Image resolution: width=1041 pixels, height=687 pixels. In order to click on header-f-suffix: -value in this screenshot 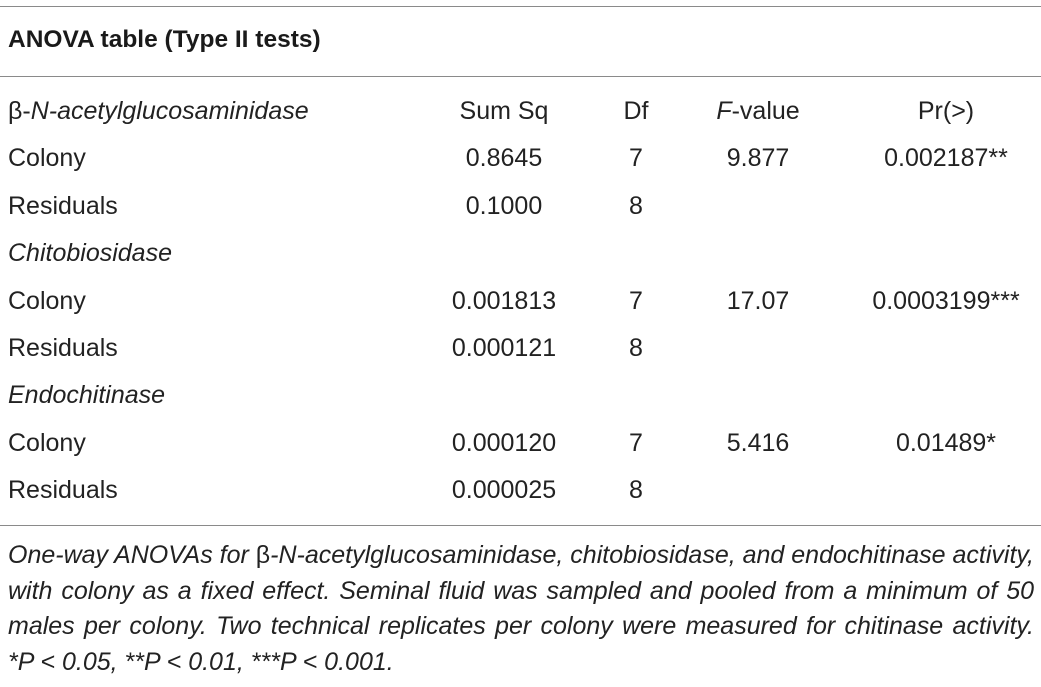, I will do `click(765, 111)`.